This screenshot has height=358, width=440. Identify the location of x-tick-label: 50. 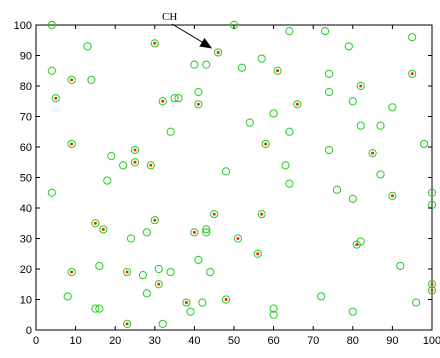
(234, 341).